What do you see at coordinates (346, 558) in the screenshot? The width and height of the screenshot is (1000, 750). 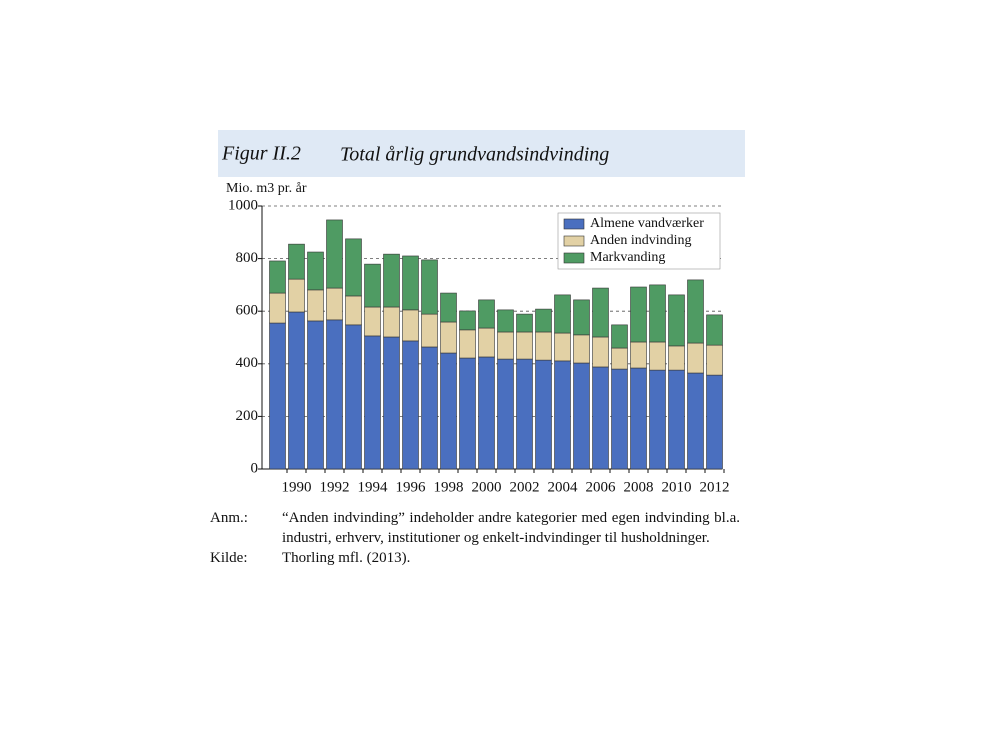 I see `note-text: Thorling mfl. (2013).` at bounding box center [346, 558].